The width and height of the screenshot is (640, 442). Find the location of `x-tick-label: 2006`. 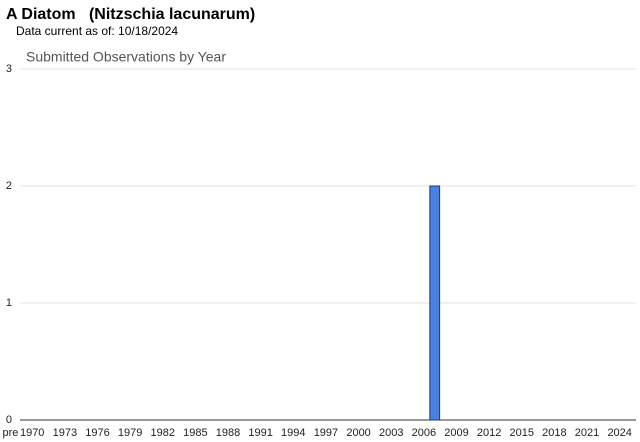

x-tick-label: 2006 is located at coordinates (424, 433).